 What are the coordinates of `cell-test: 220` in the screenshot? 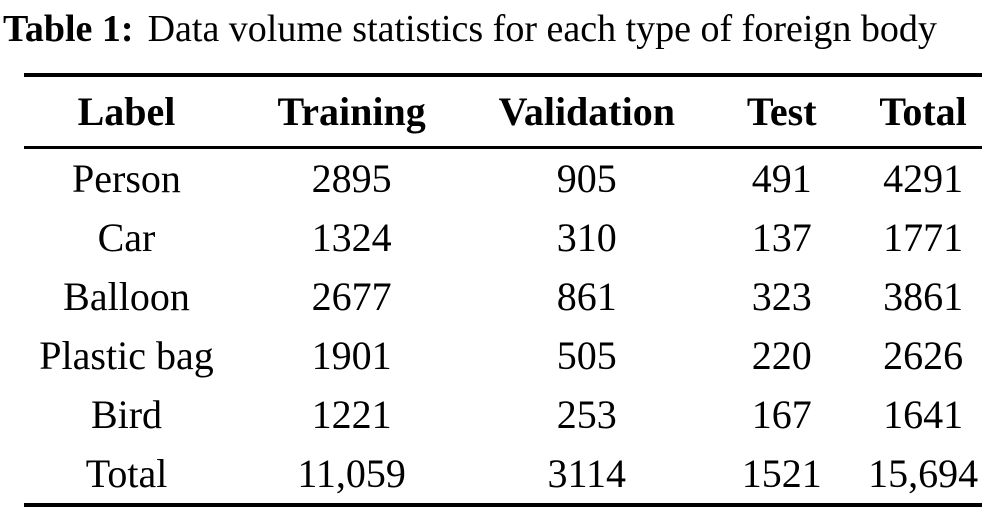 It's located at (781, 355).